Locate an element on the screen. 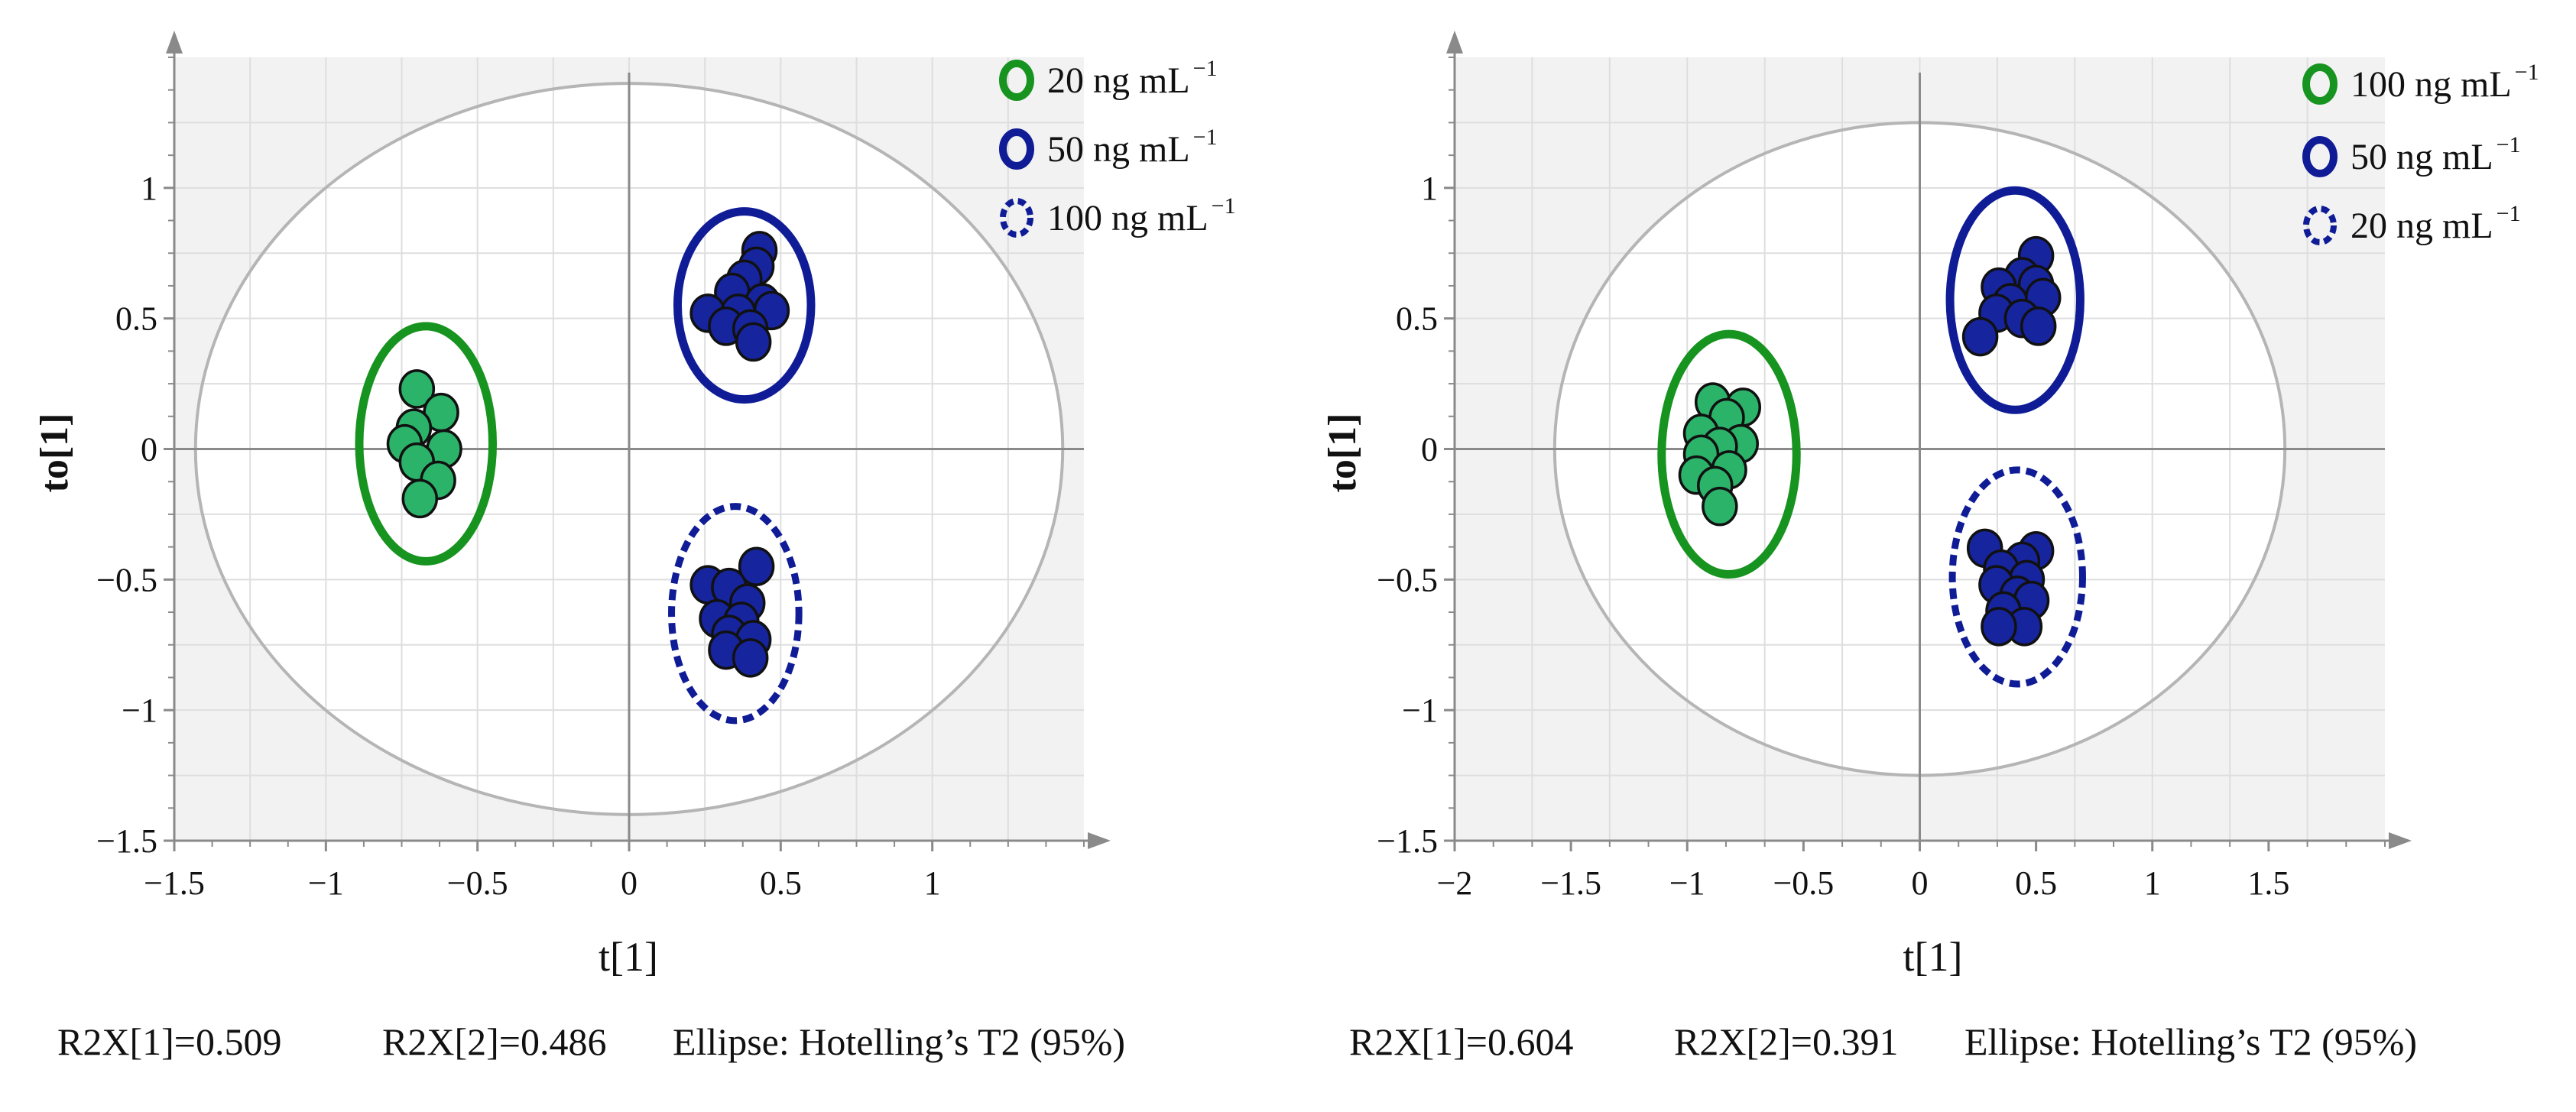 The height and width of the screenshot is (1112, 2576). x-tick-label: 1.5 is located at coordinates (2268, 883).